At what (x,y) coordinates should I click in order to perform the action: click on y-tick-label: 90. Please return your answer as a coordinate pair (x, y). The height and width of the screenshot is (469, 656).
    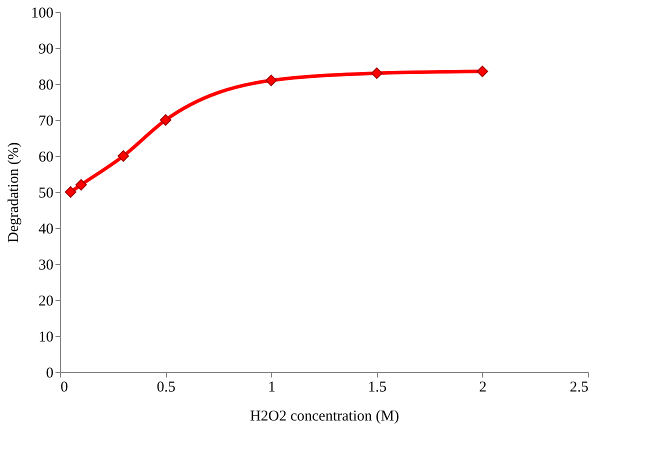
    Looking at the image, I should click on (46, 50).